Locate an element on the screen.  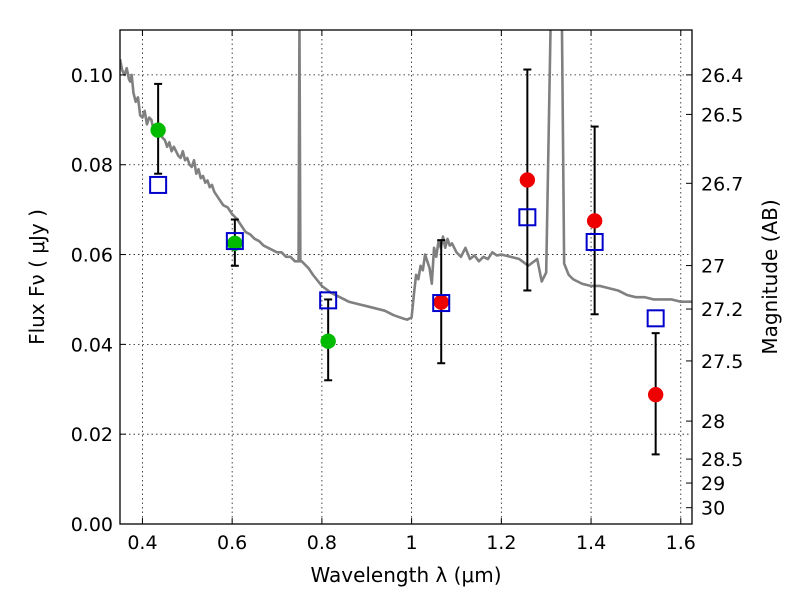
y2-tick-label: 26.4 is located at coordinates (722, 76).